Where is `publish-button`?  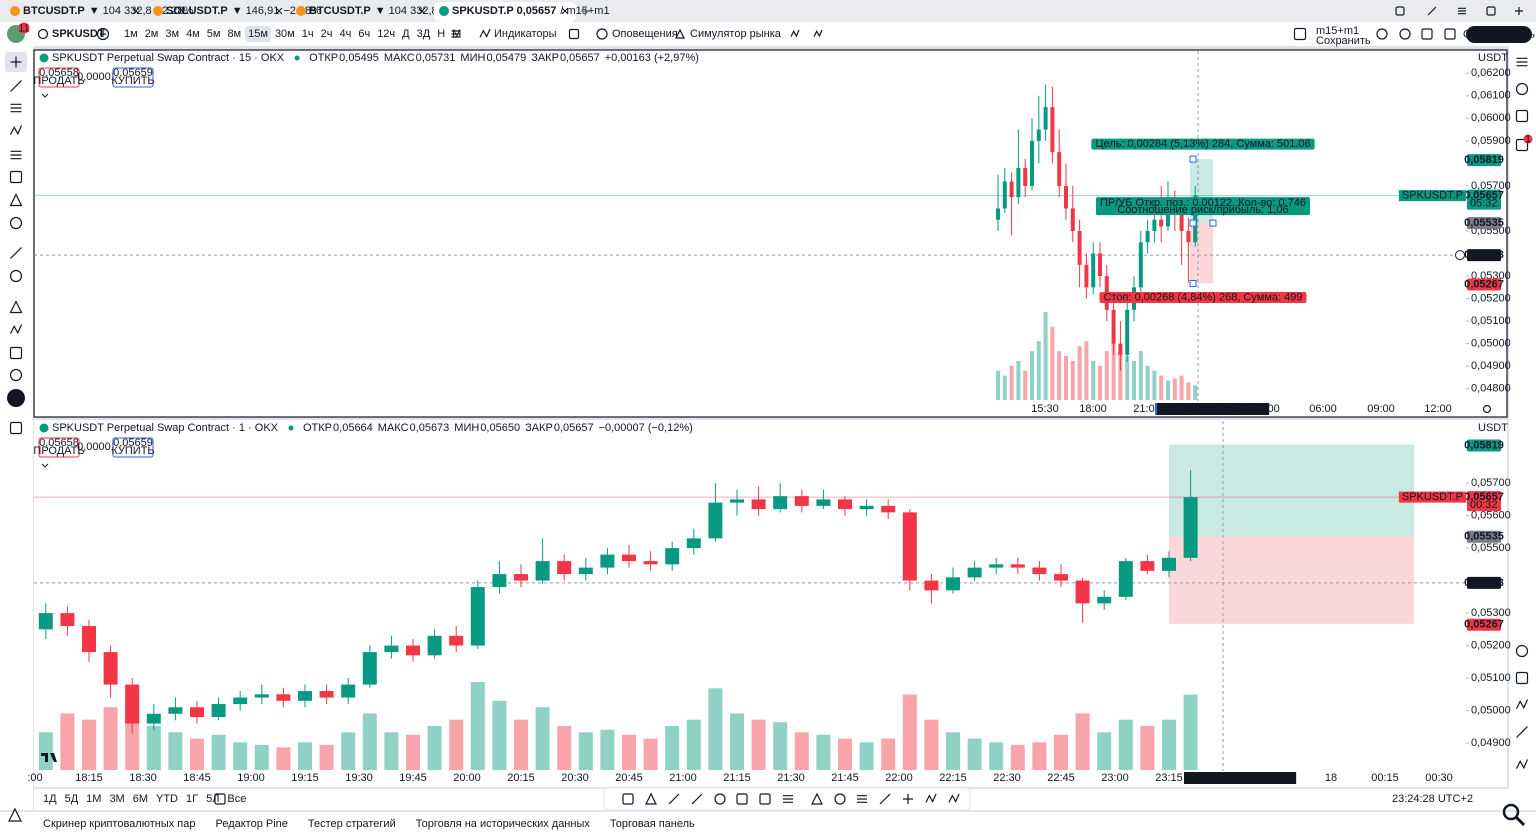
publish-button is located at coordinates (1499, 34).